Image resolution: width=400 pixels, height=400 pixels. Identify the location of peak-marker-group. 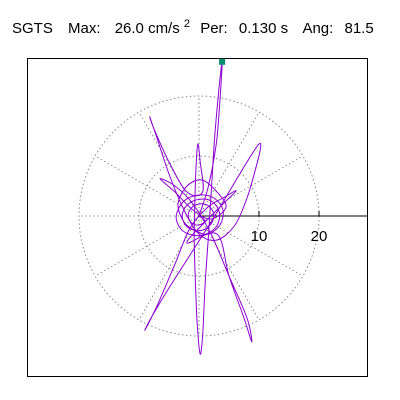
(222, 61).